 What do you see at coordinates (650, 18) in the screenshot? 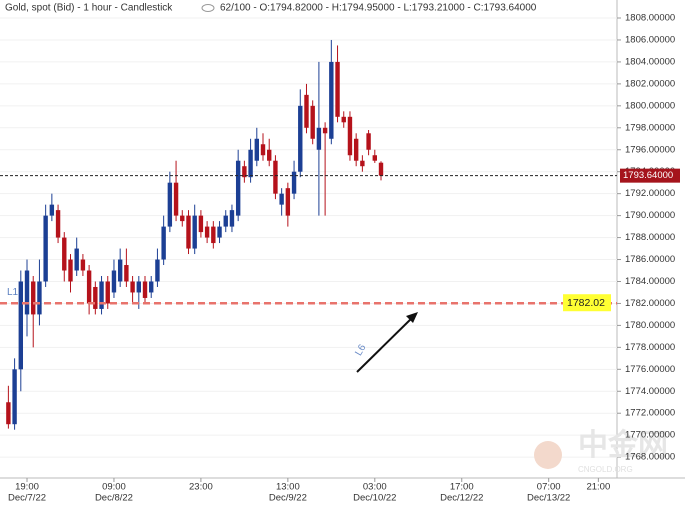
I see `y-tick-label: 1808.00000` at bounding box center [650, 18].